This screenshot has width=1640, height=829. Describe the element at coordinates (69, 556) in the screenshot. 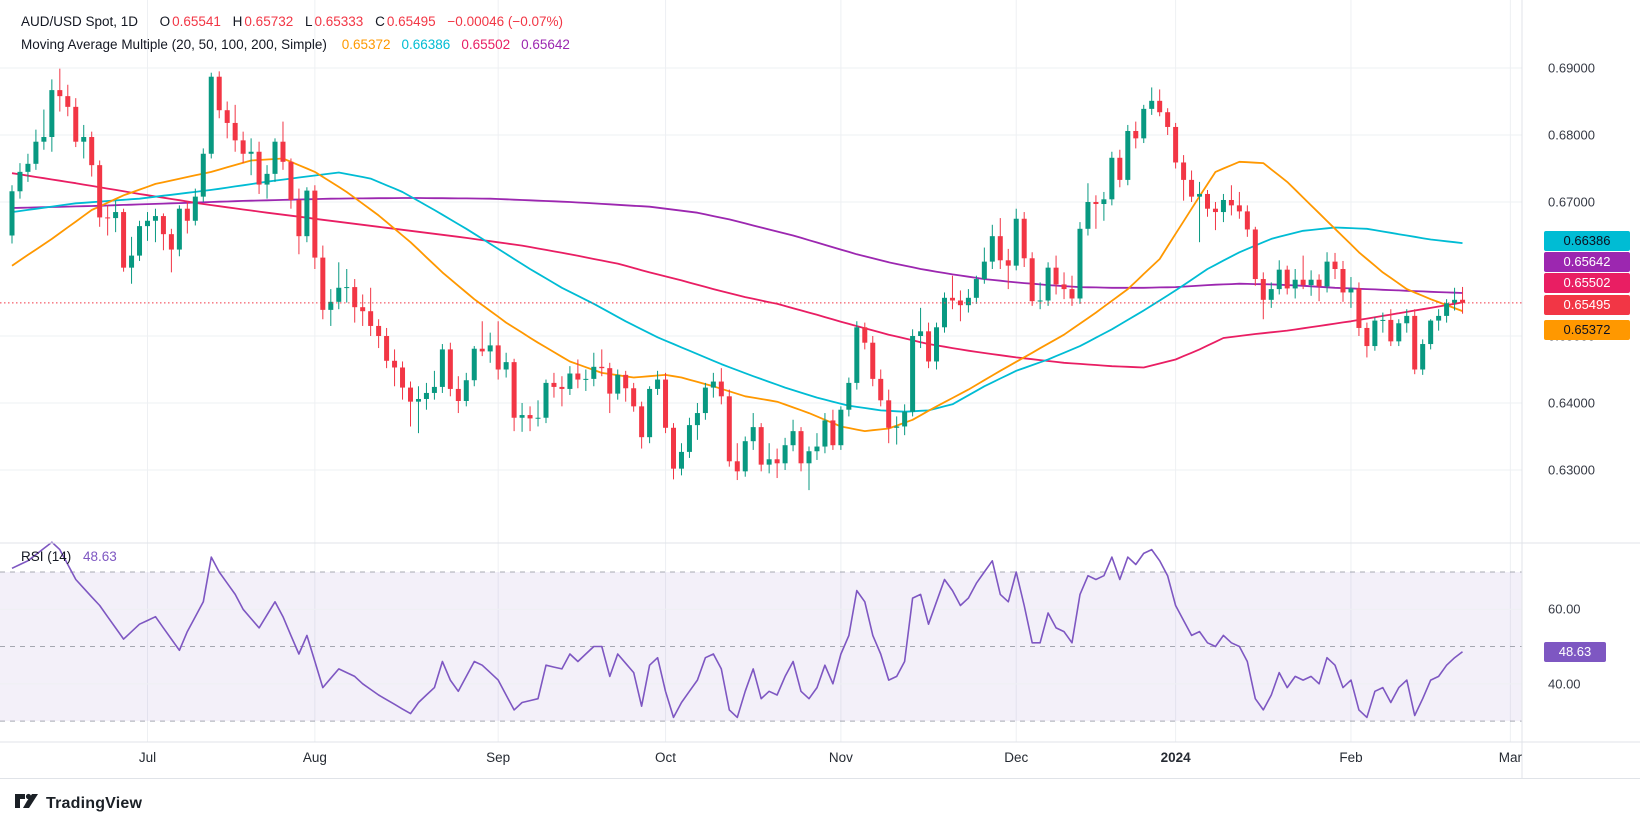

I see `rsi-legend: RSI (14) 48.63` at that location.